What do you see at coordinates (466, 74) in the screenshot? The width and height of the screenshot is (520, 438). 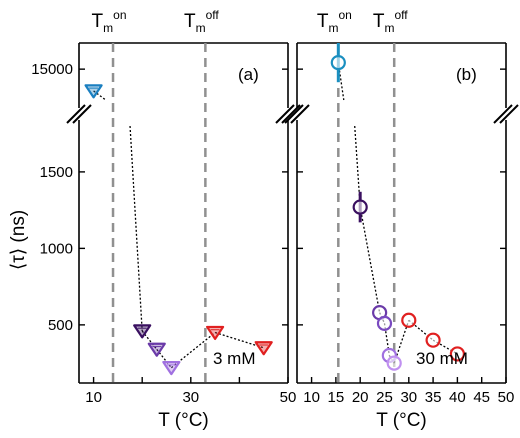 I see `panel-label: (b)` at bounding box center [466, 74].